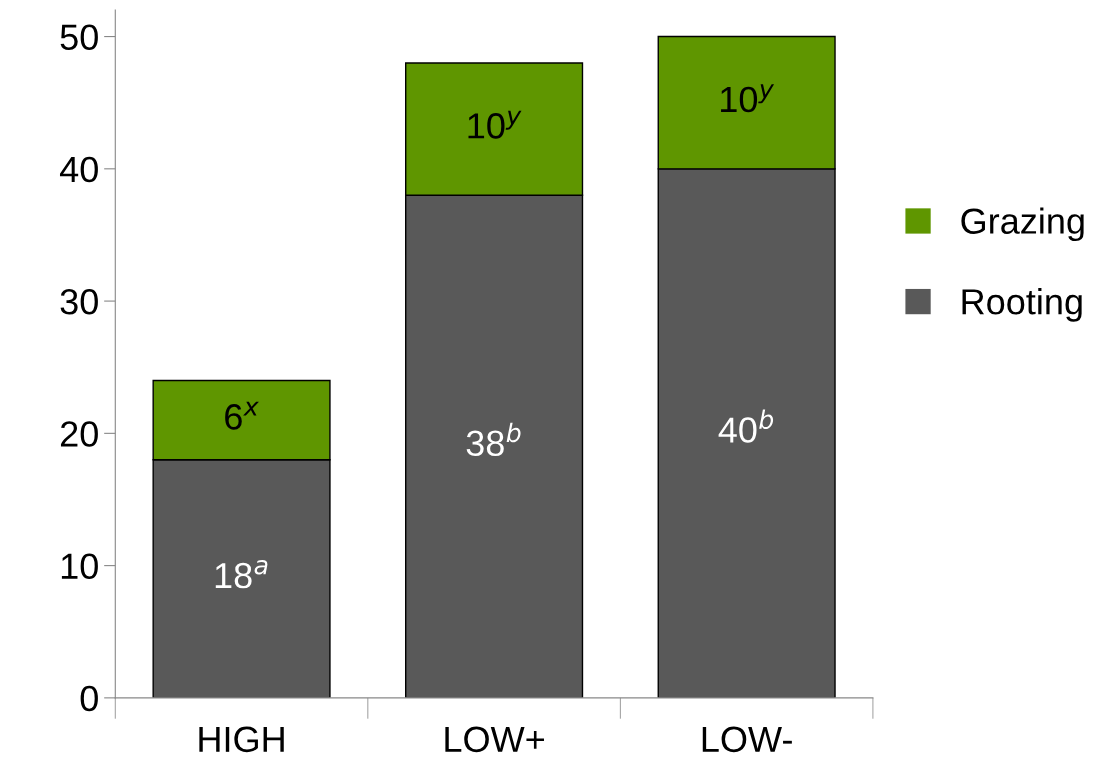  Describe the element at coordinates (79, 37) in the screenshot. I see `y-tick-label: 50` at that location.